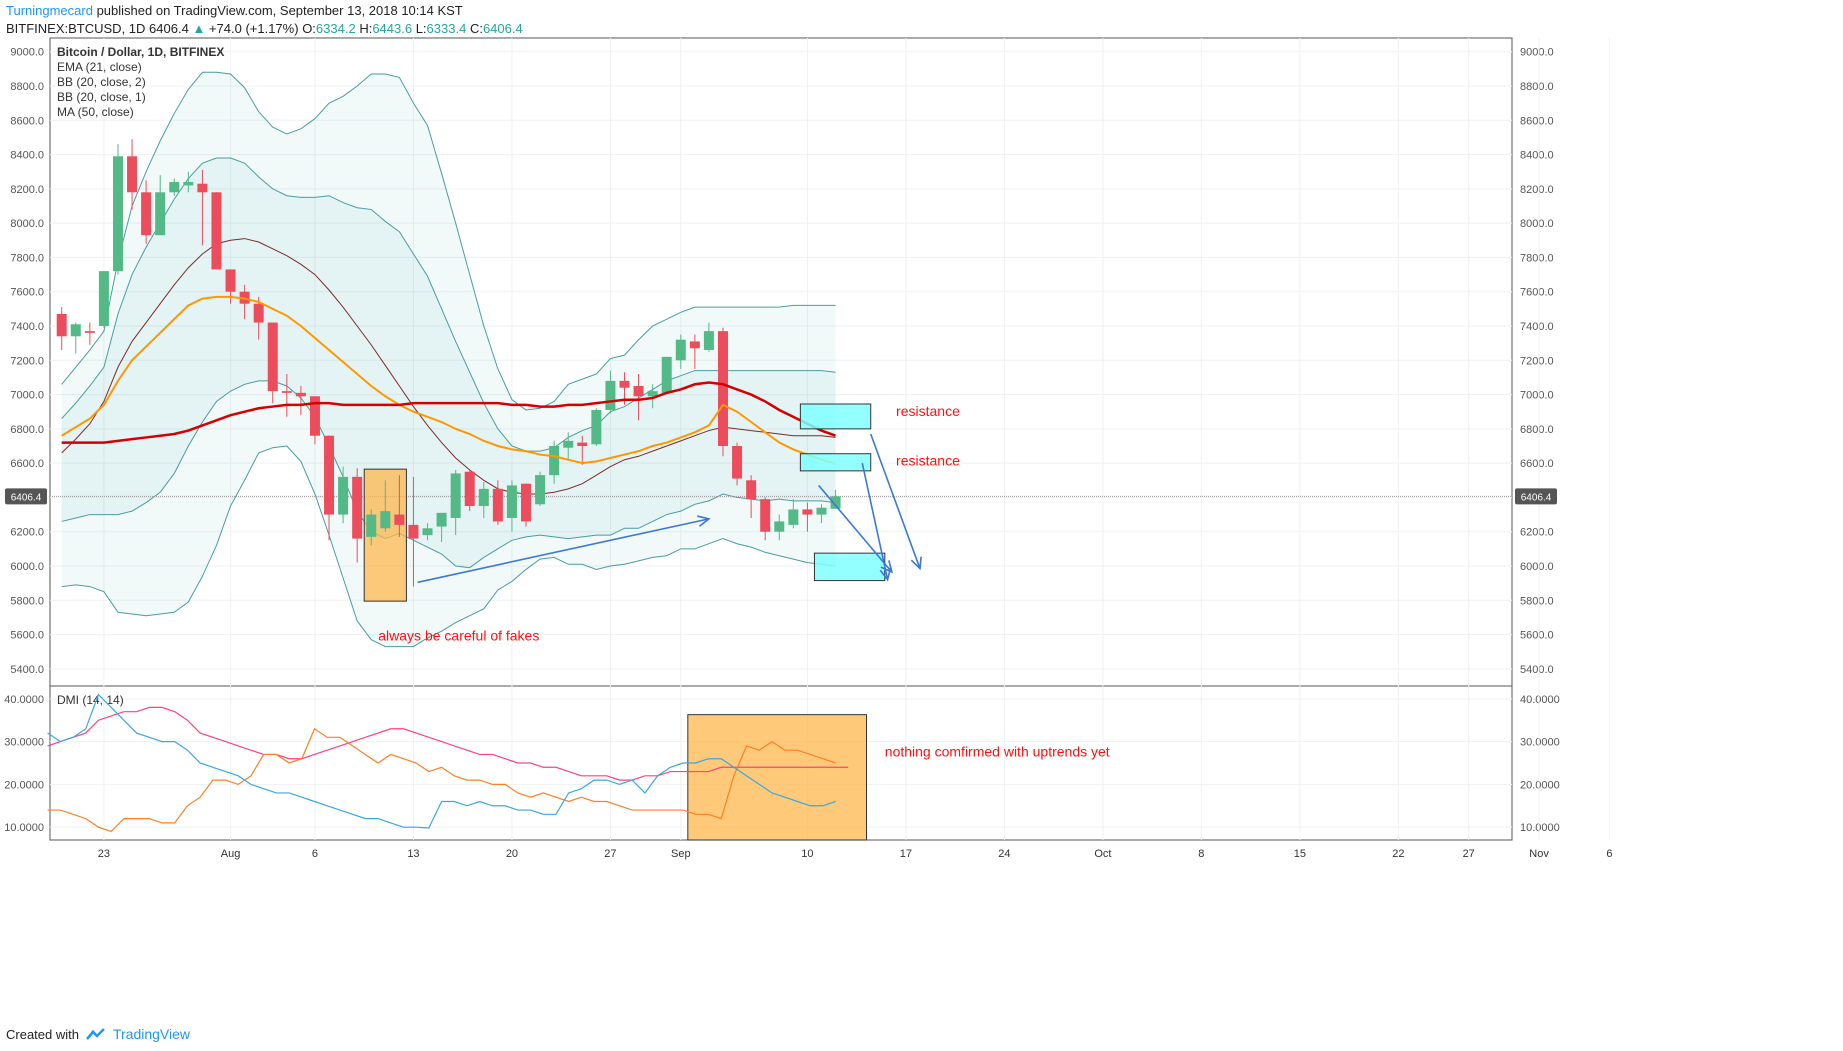 This screenshot has width=1843, height=1051. Describe the element at coordinates (476, 28) in the screenshot. I see `close-label: C:` at that location.